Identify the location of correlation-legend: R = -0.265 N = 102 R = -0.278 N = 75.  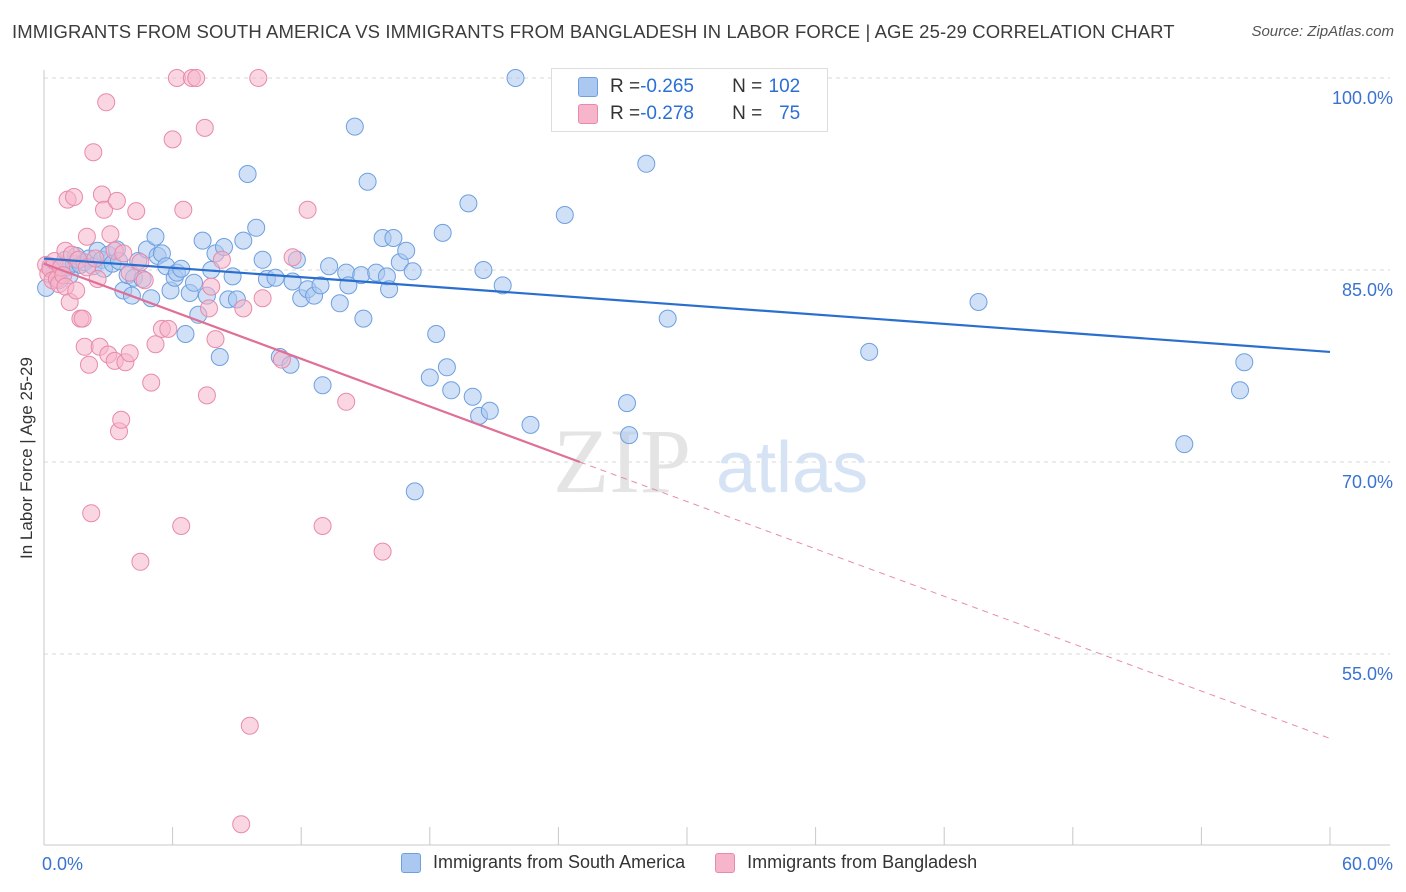
(689, 100).